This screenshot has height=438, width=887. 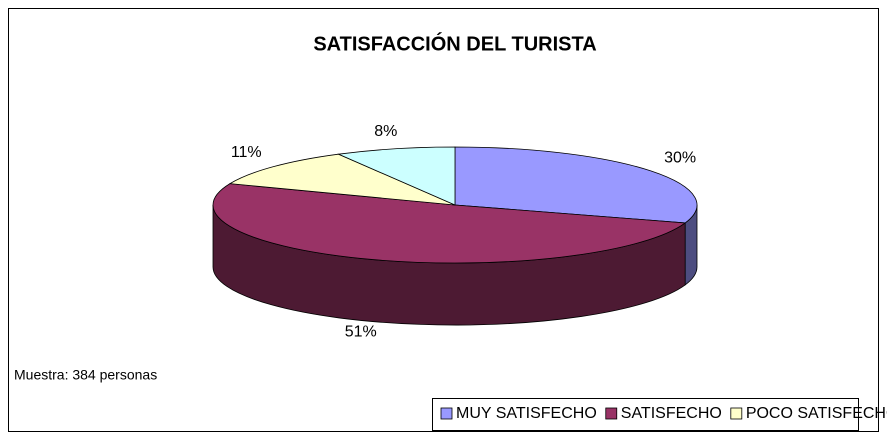 What do you see at coordinates (454, 43) in the screenshot?
I see `chart-title: SATISFACCIÓN DEL TURISTA` at bounding box center [454, 43].